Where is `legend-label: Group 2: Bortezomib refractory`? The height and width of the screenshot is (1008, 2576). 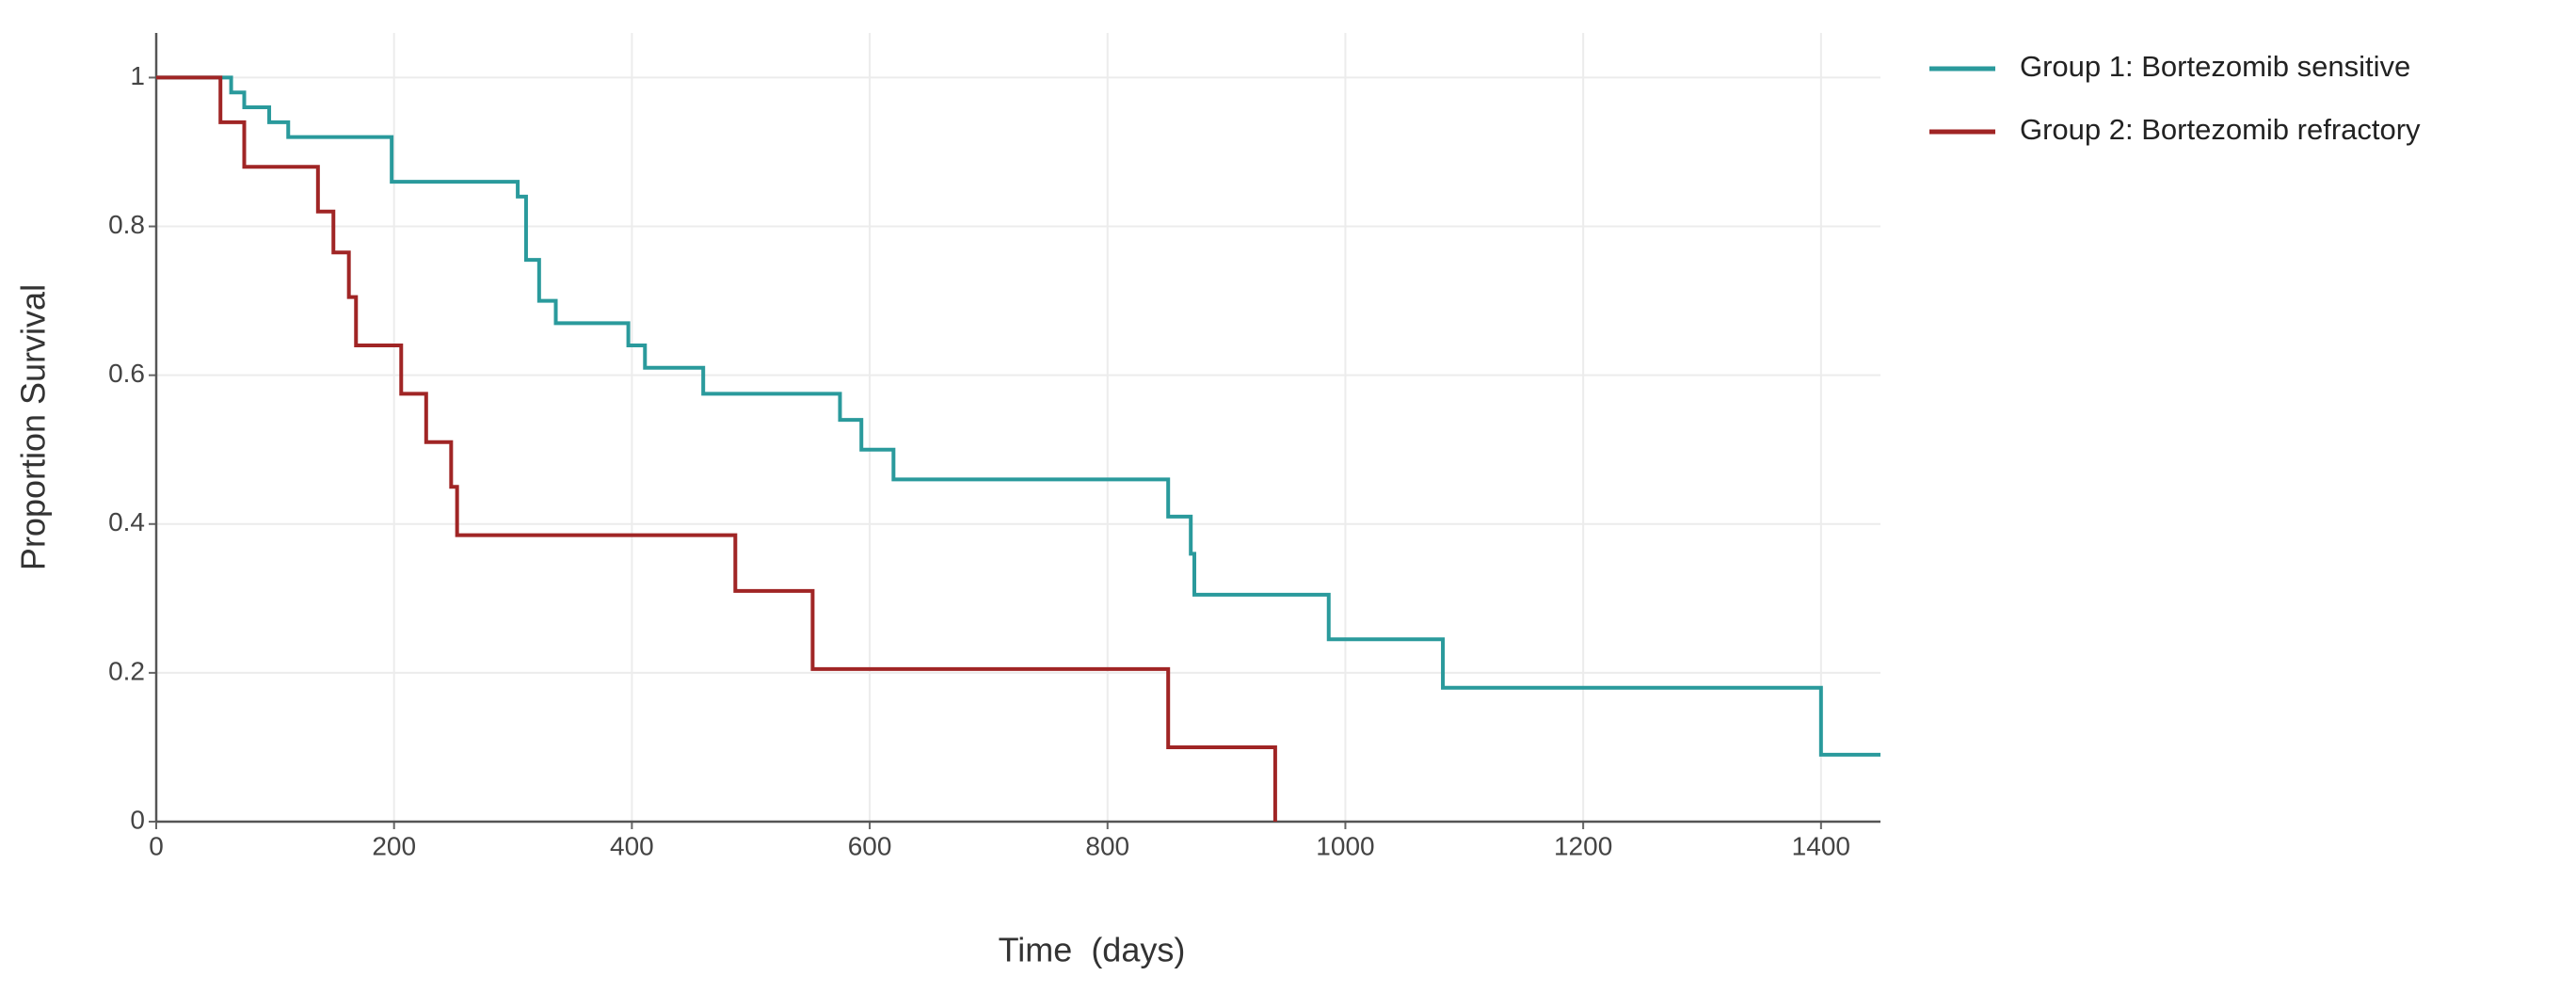
legend-label: Group 2: Bortezomib refractory is located at coordinates (2220, 129).